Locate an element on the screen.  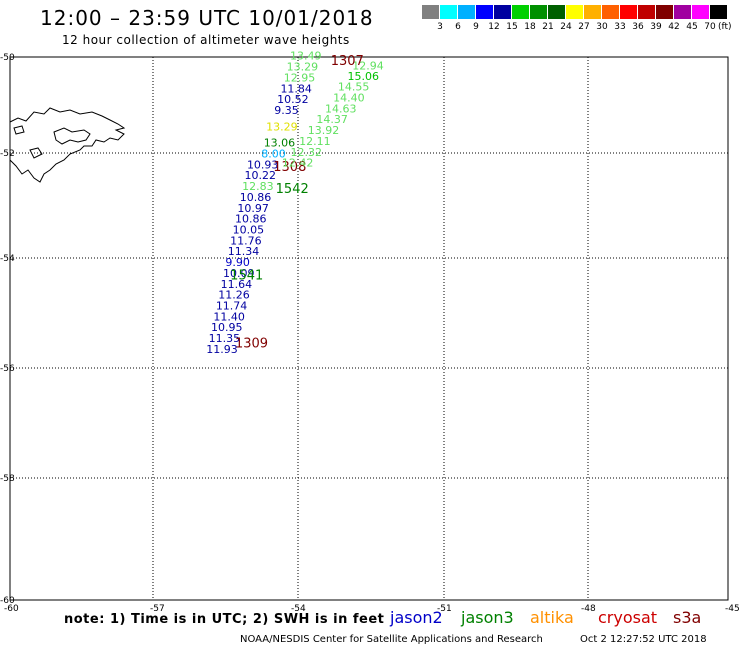
swh-value: 10.95 is located at coordinates (227, 327).